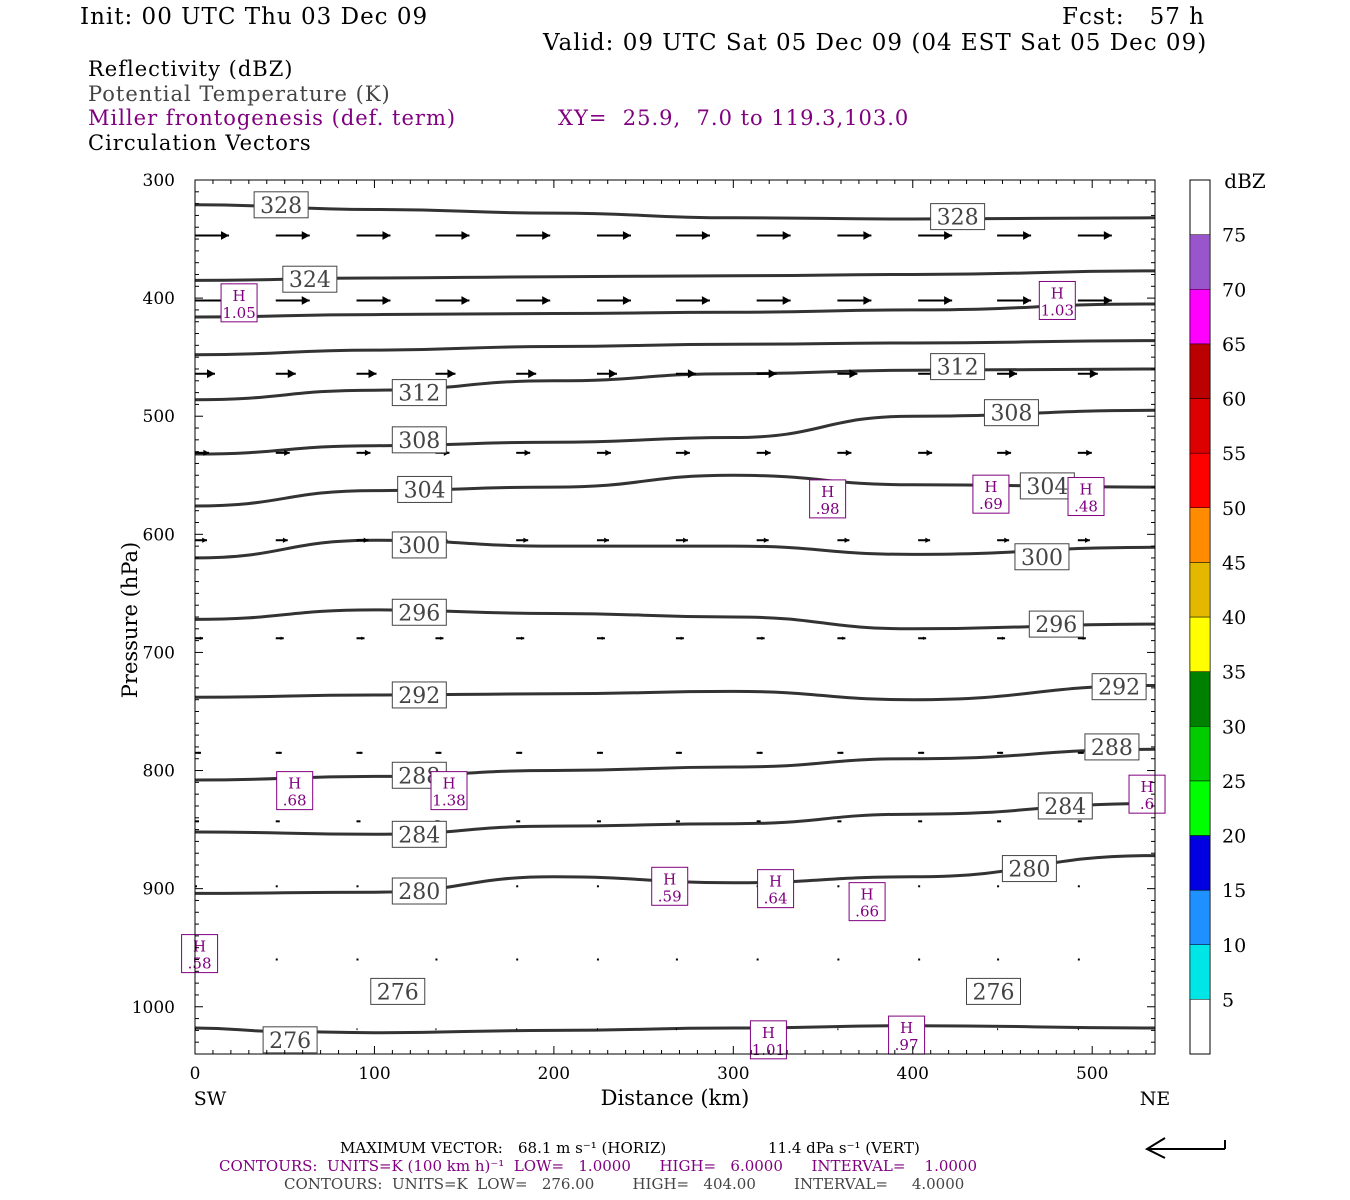 The image size is (1350, 1200). What do you see at coordinates (159, 299) in the screenshot?
I see `y-tick-label: 400` at bounding box center [159, 299].